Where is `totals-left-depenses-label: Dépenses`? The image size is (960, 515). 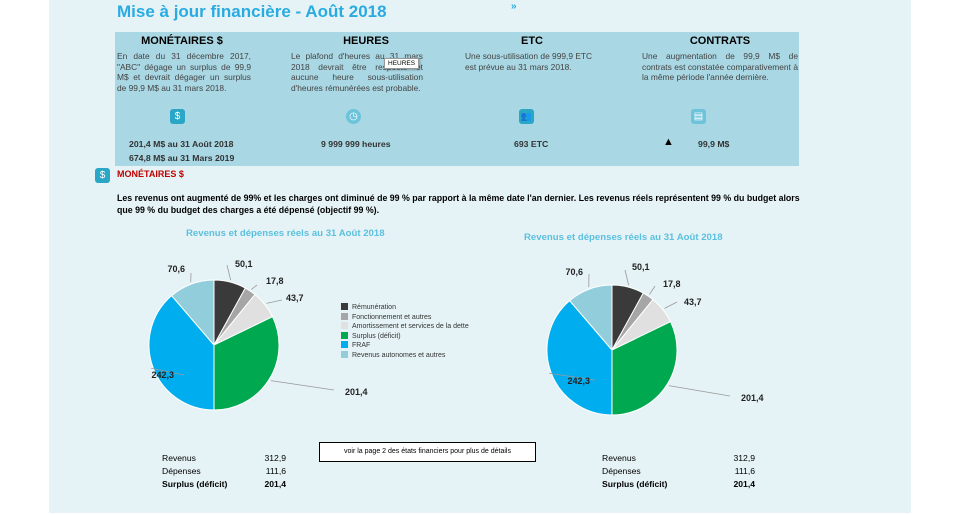 totals-left-depenses-label: Dépenses is located at coordinates (181, 471).